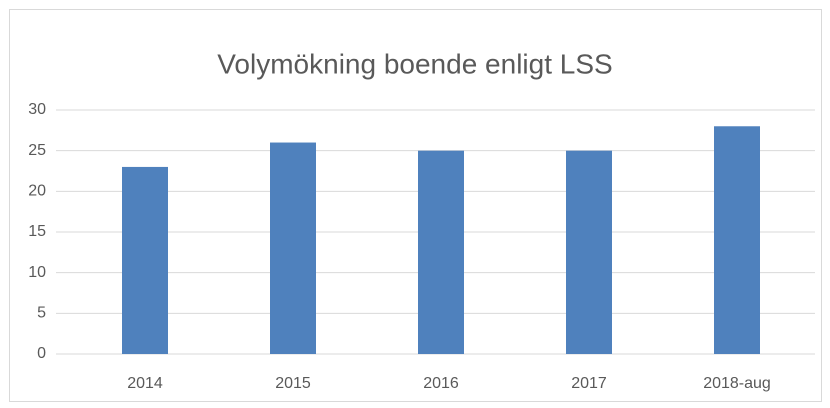  What do you see at coordinates (37, 150) in the screenshot?
I see `y-tick-label: 25` at bounding box center [37, 150].